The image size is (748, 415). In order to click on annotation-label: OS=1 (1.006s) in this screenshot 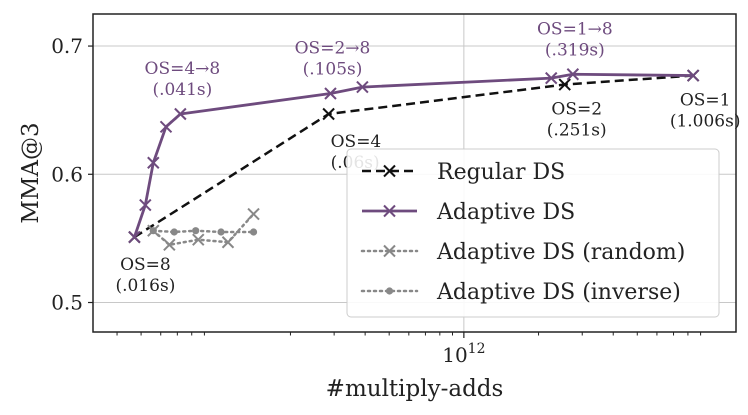, I will do `click(705, 111)`.